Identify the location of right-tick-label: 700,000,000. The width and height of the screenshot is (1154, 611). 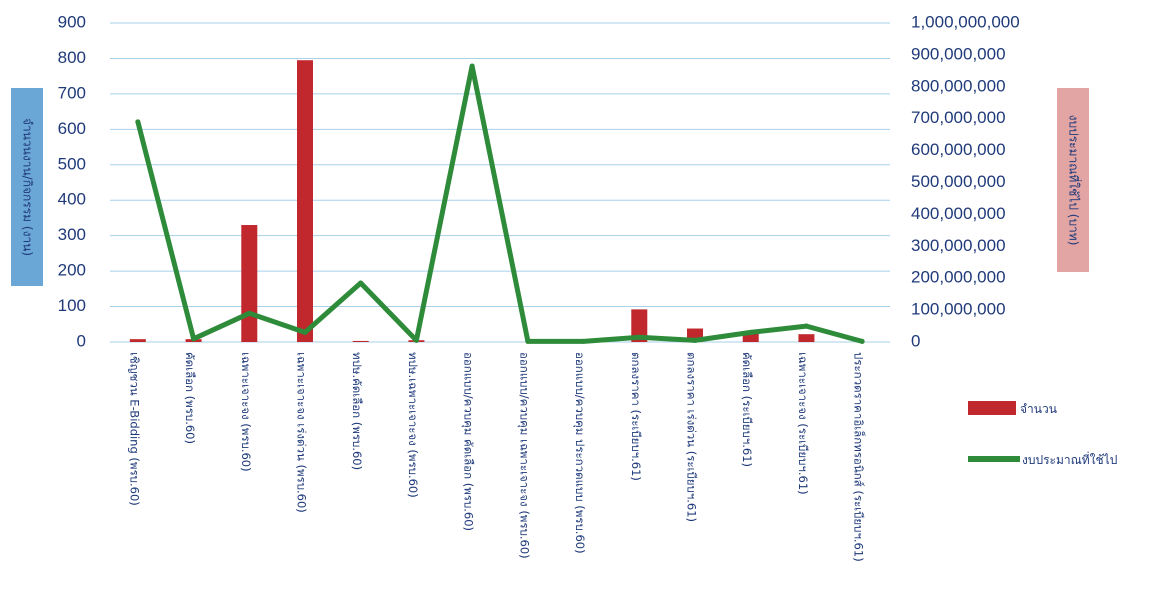
(958, 117).